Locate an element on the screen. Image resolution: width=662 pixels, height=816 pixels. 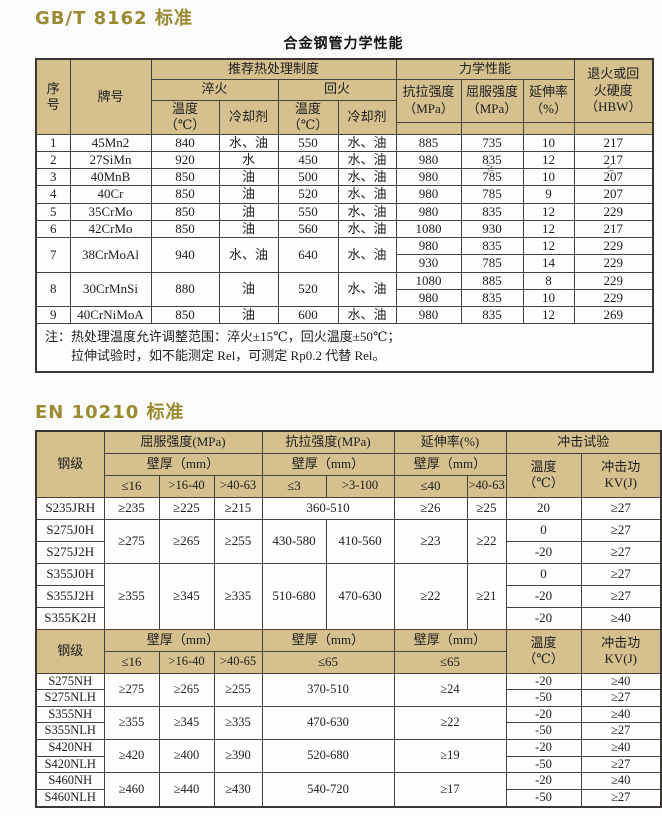
note-line: 拉伸试验时，如不能测定 Rel，可测定 Rp0.2 代替 Rel。 is located at coordinates (228, 356).